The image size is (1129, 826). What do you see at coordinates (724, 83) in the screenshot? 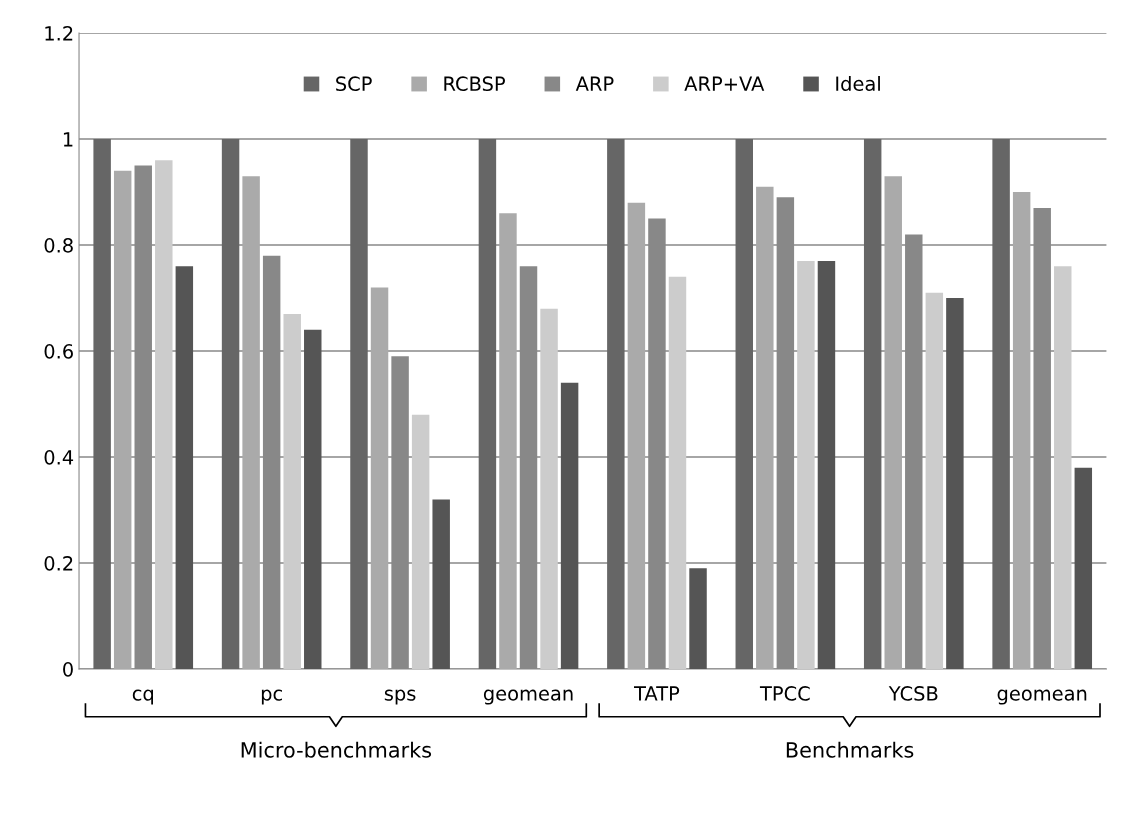
I see `legend-label: ARP+VA` at bounding box center [724, 83].